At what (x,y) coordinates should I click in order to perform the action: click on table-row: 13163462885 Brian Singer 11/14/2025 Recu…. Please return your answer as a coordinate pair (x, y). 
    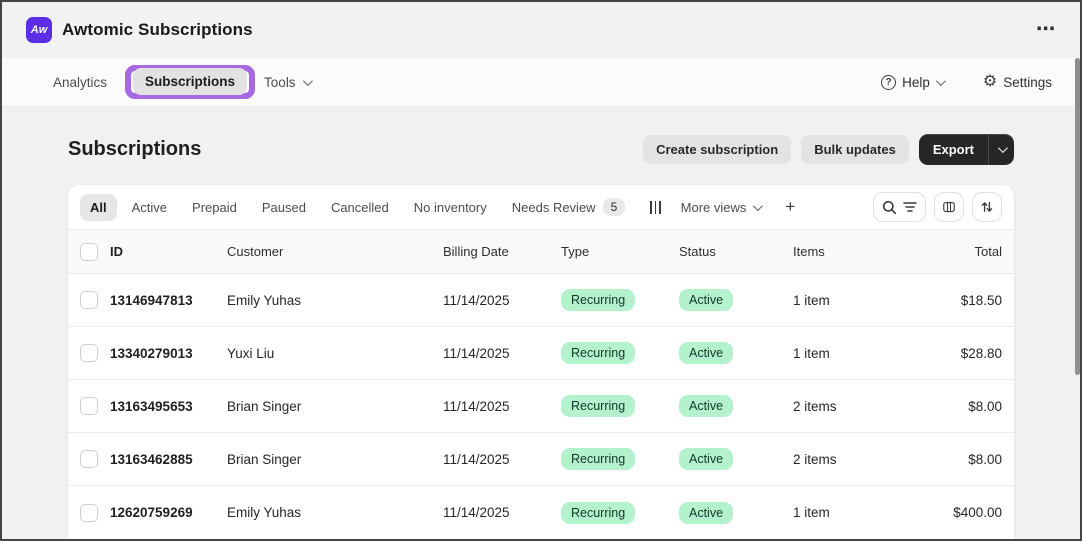
    Looking at the image, I should click on (541, 459).